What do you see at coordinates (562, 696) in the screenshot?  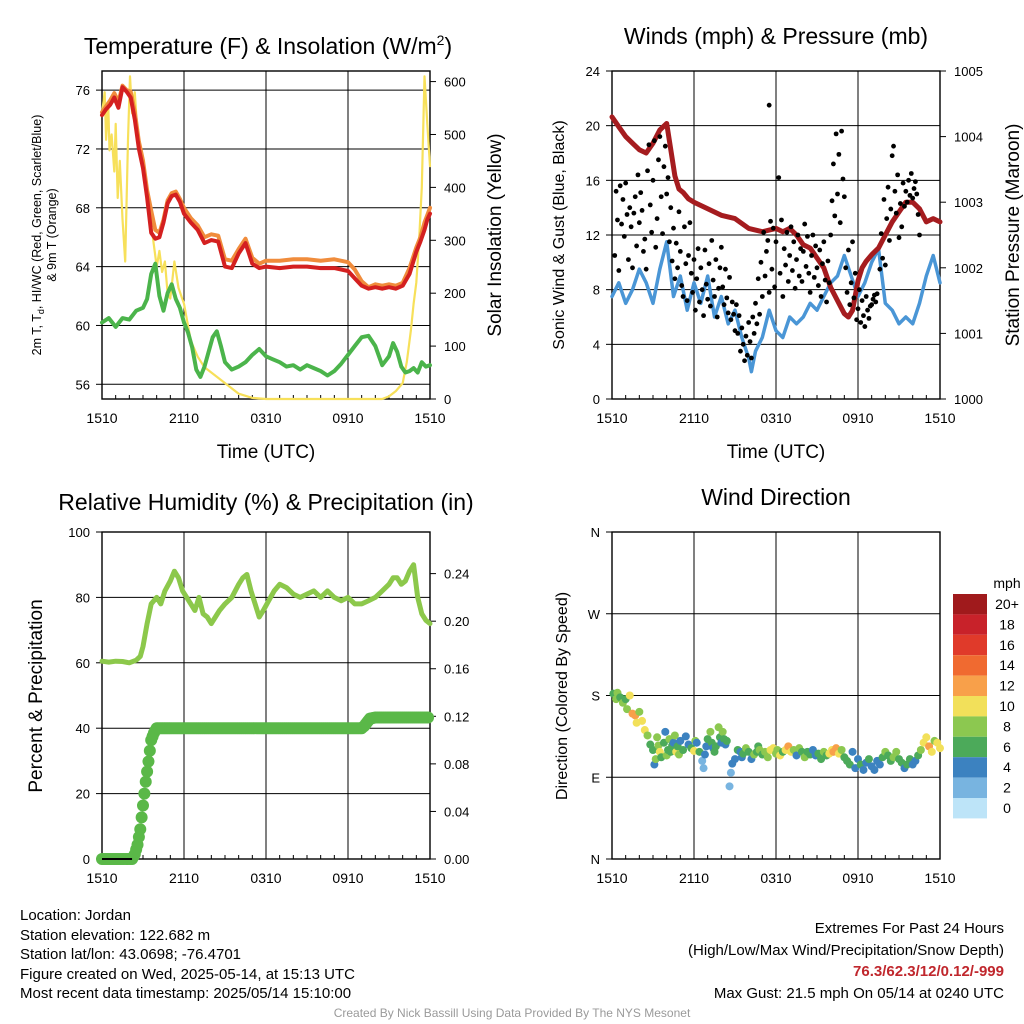 I see `dir-ylabel: Direction (Colored By Speed)` at bounding box center [562, 696].